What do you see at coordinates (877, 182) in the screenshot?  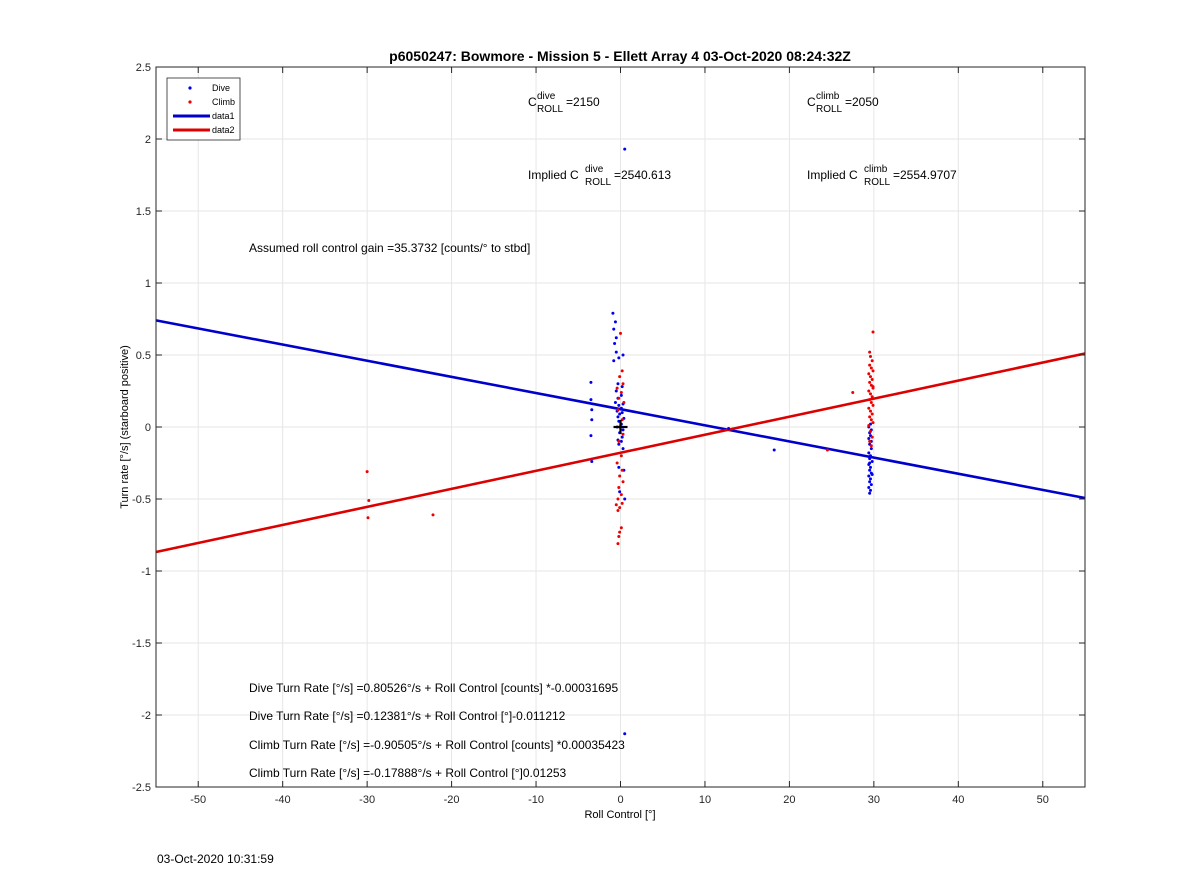 I see `implied-climb-sub: ROLL` at bounding box center [877, 182].